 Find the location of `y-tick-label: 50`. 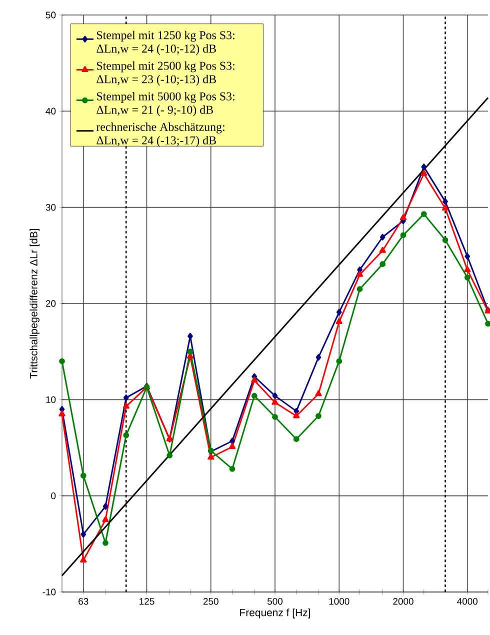

y-tick-label: 50 is located at coordinates (51, 15).